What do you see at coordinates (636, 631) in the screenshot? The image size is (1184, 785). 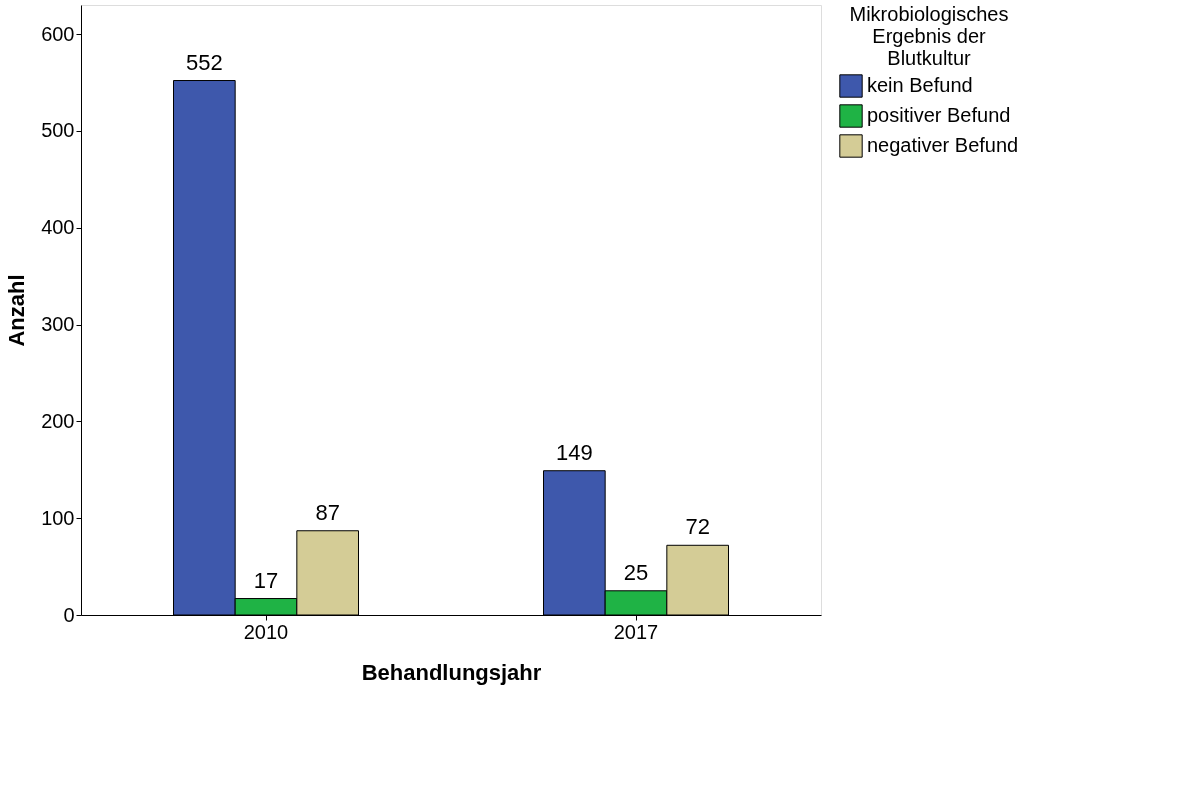 I see `x-tick-label: 2017` at bounding box center [636, 631].